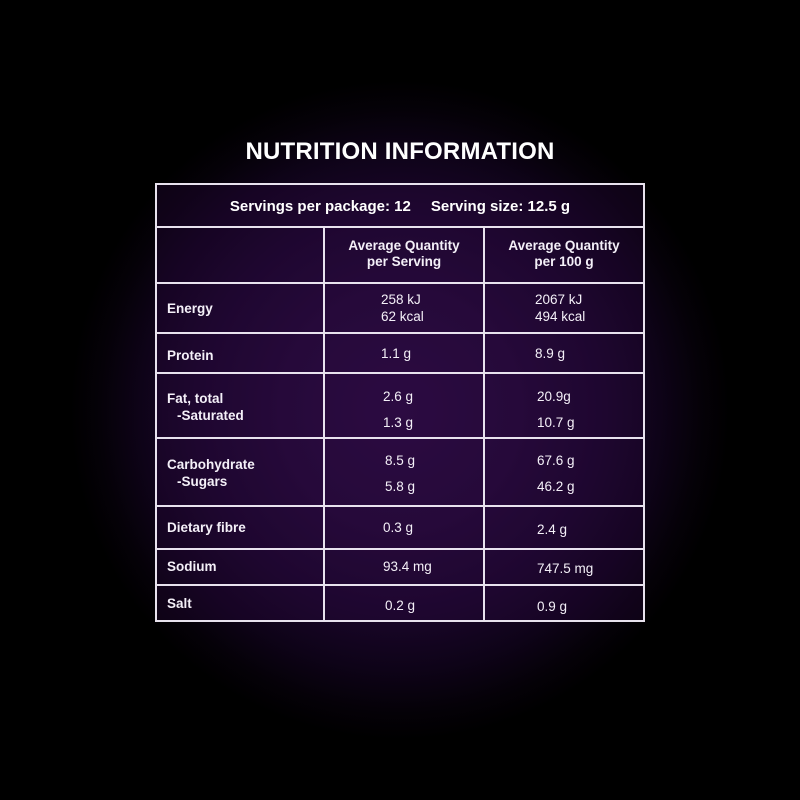 This screenshot has width=800, height=800. I want to click on fat-per-serving: 2.6 g 1.3 g, so click(398, 409).